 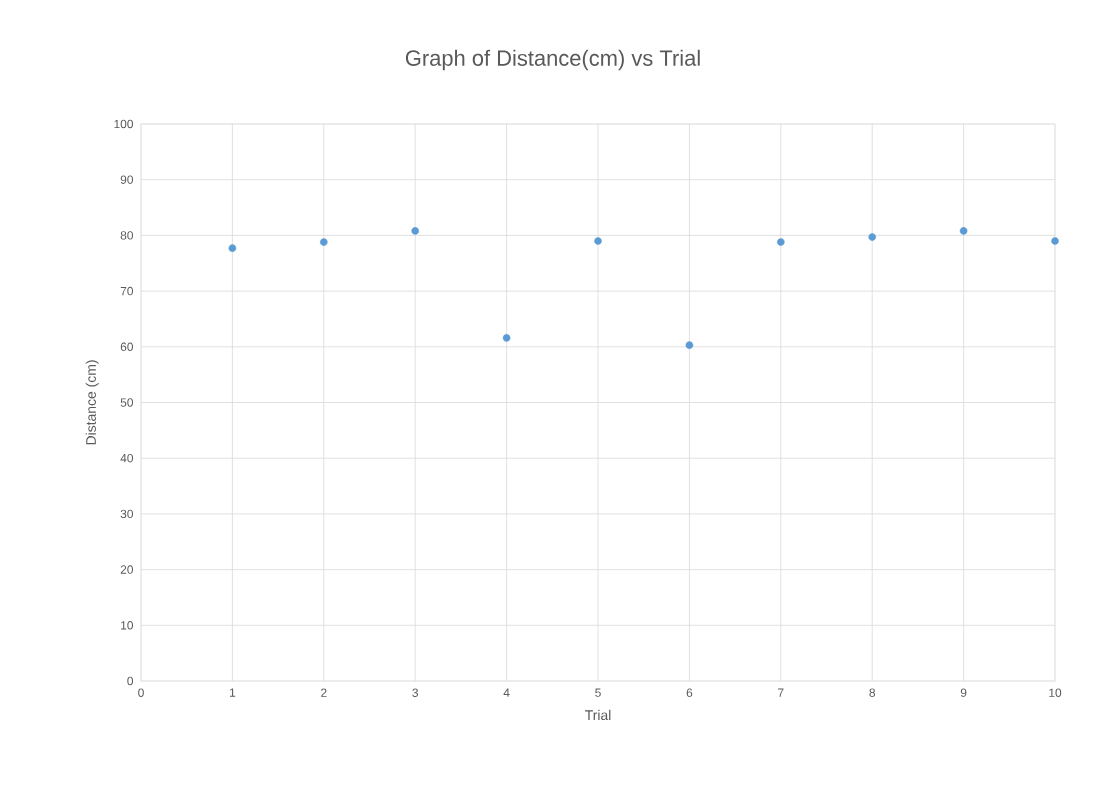 I want to click on x-tick-label: 6, so click(x=689, y=692).